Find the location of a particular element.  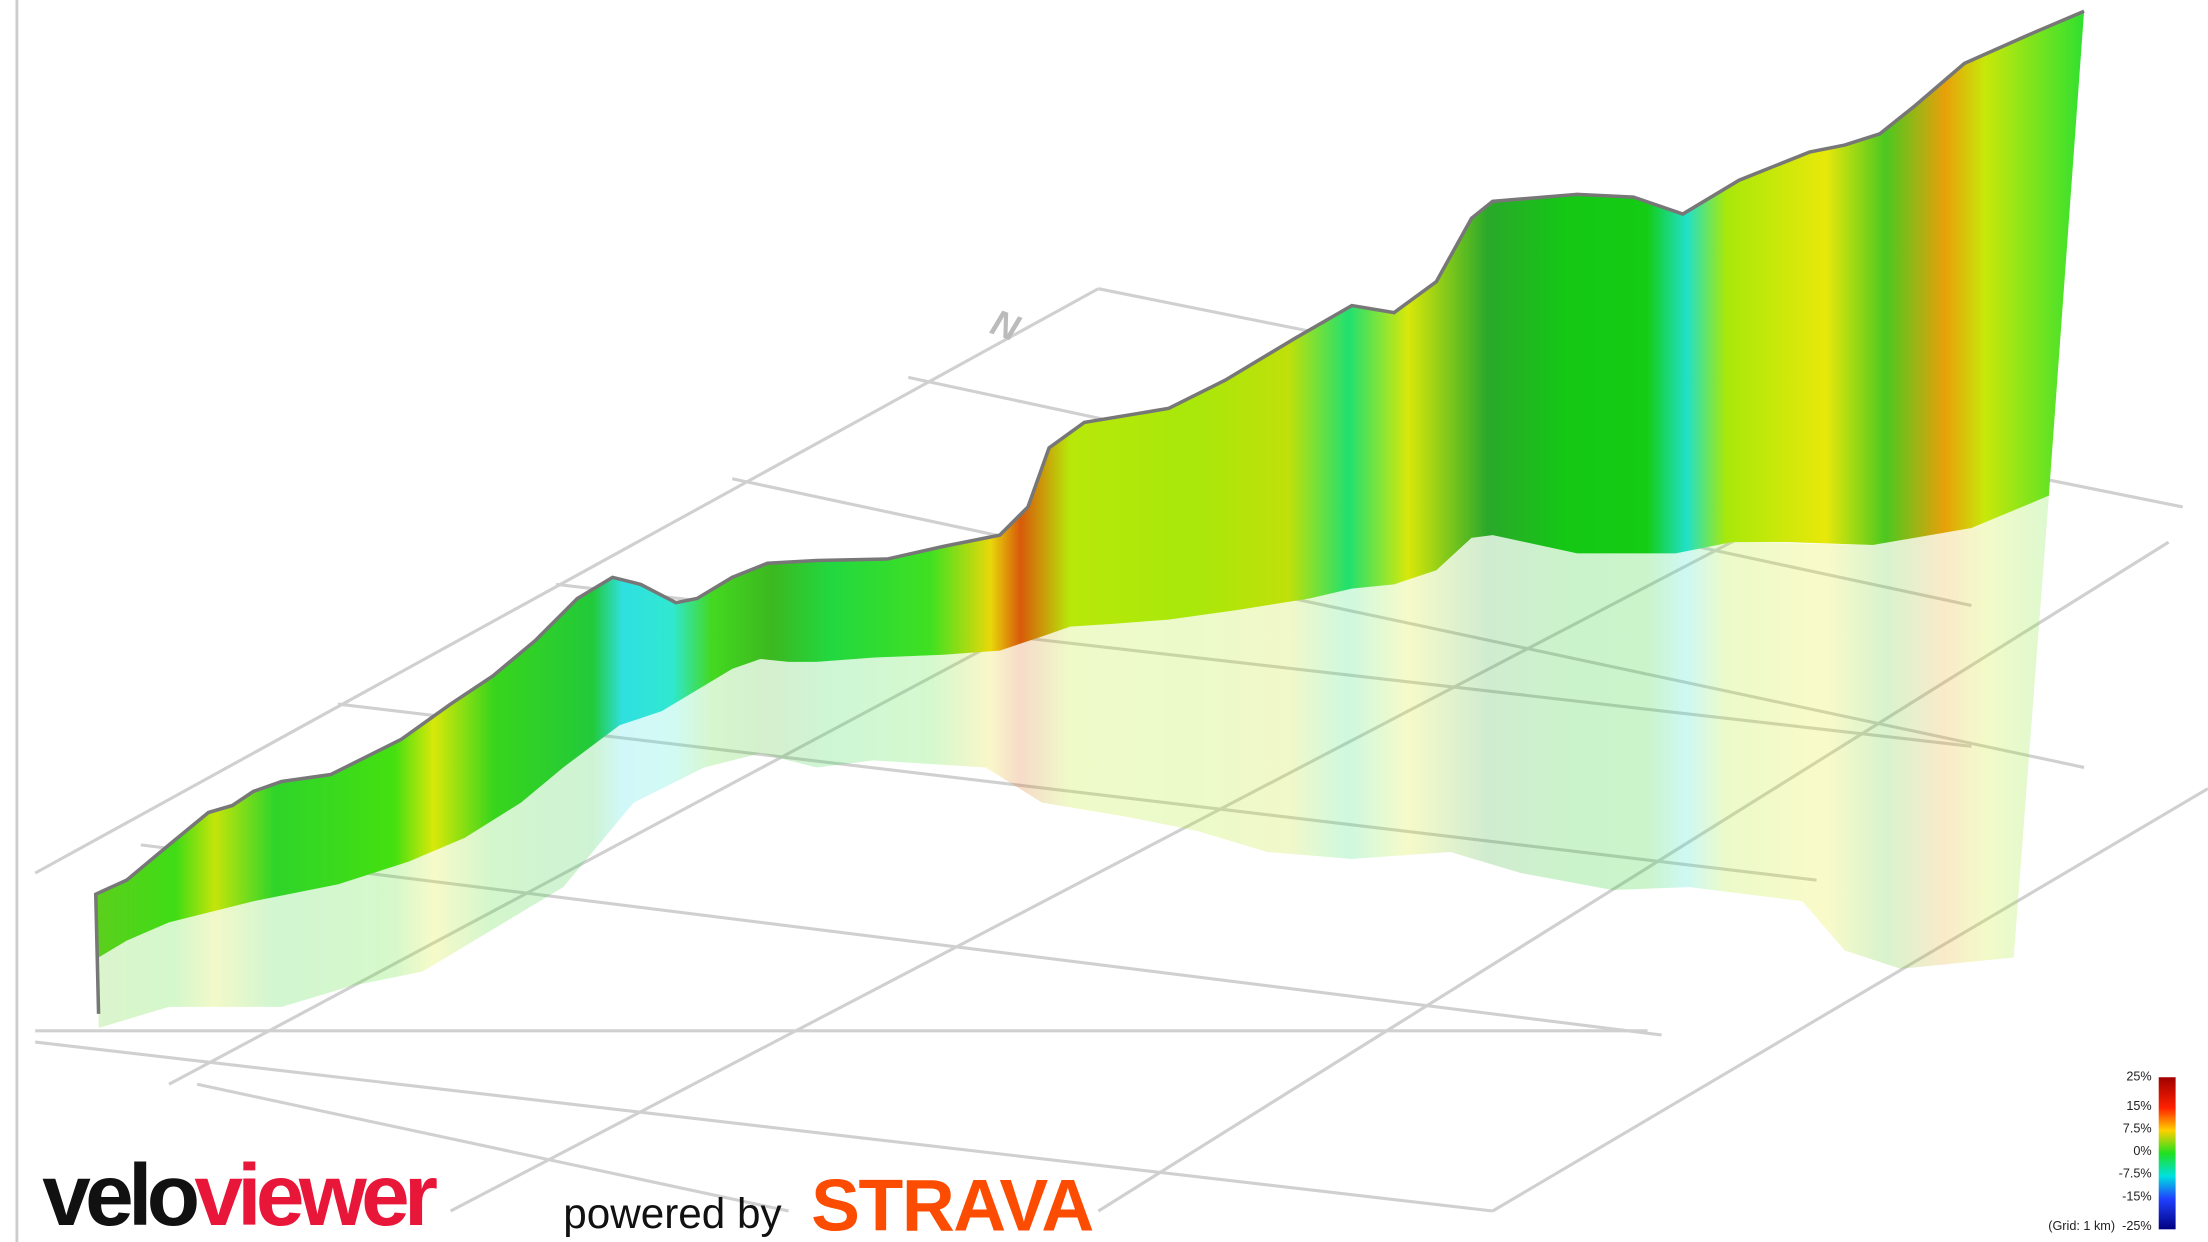

legend-label: -15% is located at coordinates (2137, 1196).